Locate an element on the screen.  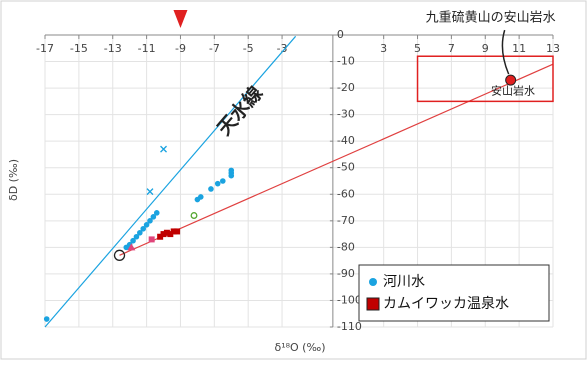
x-tick-label: -15 is located at coordinates (79, 48).